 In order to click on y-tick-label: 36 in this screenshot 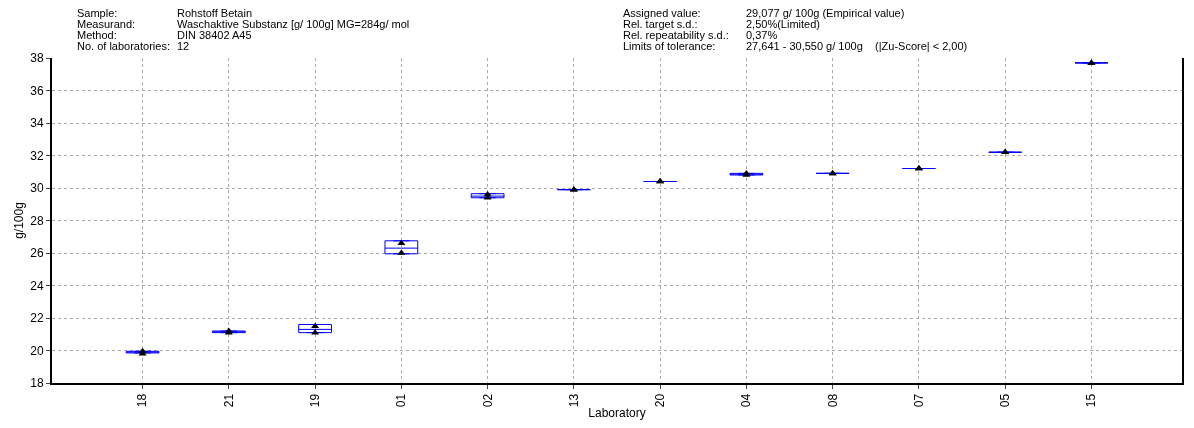, I will do `click(37, 90)`.